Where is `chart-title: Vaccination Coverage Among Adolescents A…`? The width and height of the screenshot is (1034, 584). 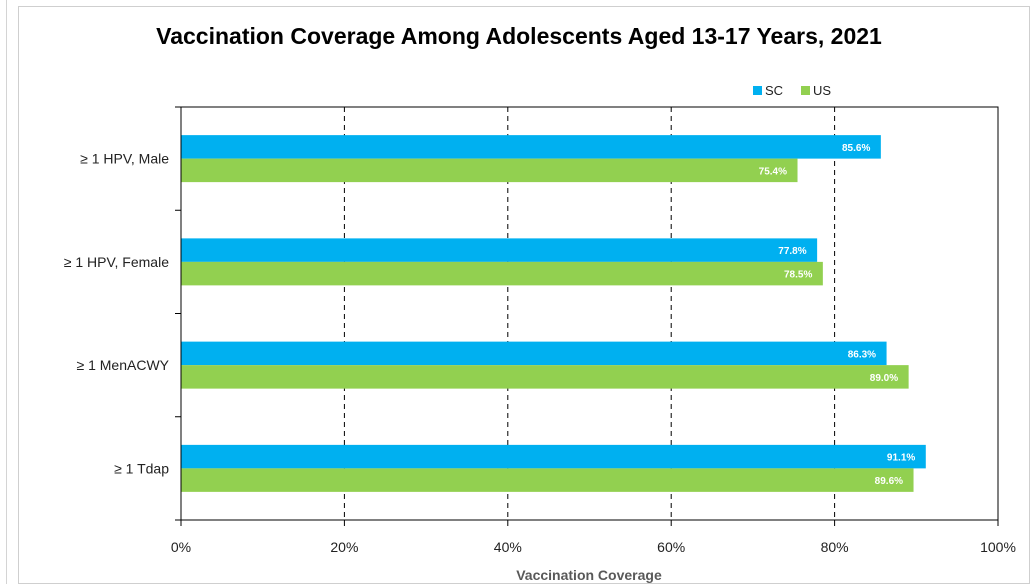 chart-title: Vaccination Coverage Among Adolescents A… is located at coordinates (519, 36).